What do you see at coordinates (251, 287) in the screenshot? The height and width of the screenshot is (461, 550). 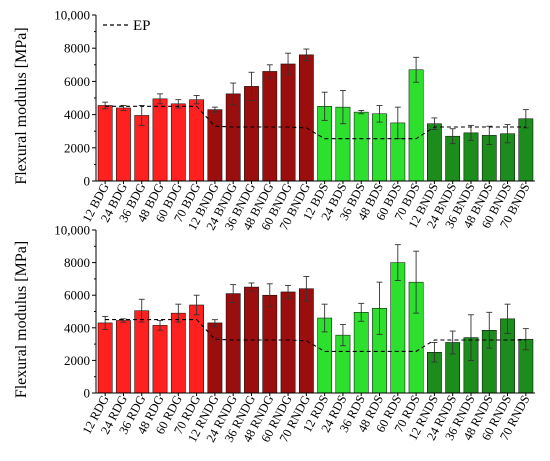 I see `error-bar-36-rndg` at bounding box center [251, 287].